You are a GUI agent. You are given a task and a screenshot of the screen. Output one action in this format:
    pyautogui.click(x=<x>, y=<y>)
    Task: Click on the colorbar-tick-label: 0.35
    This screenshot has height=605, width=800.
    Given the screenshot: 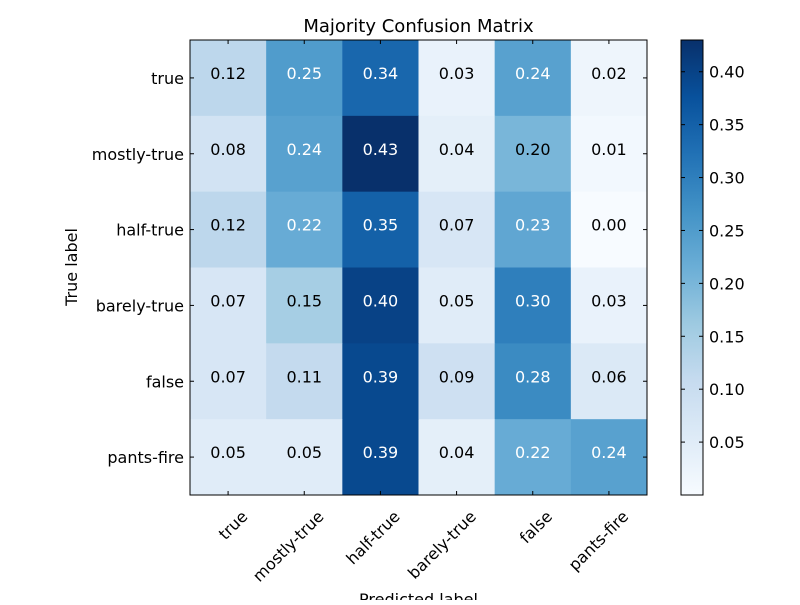 What is the action you would take?
    pyautogui.click(x=727, y=125)
    